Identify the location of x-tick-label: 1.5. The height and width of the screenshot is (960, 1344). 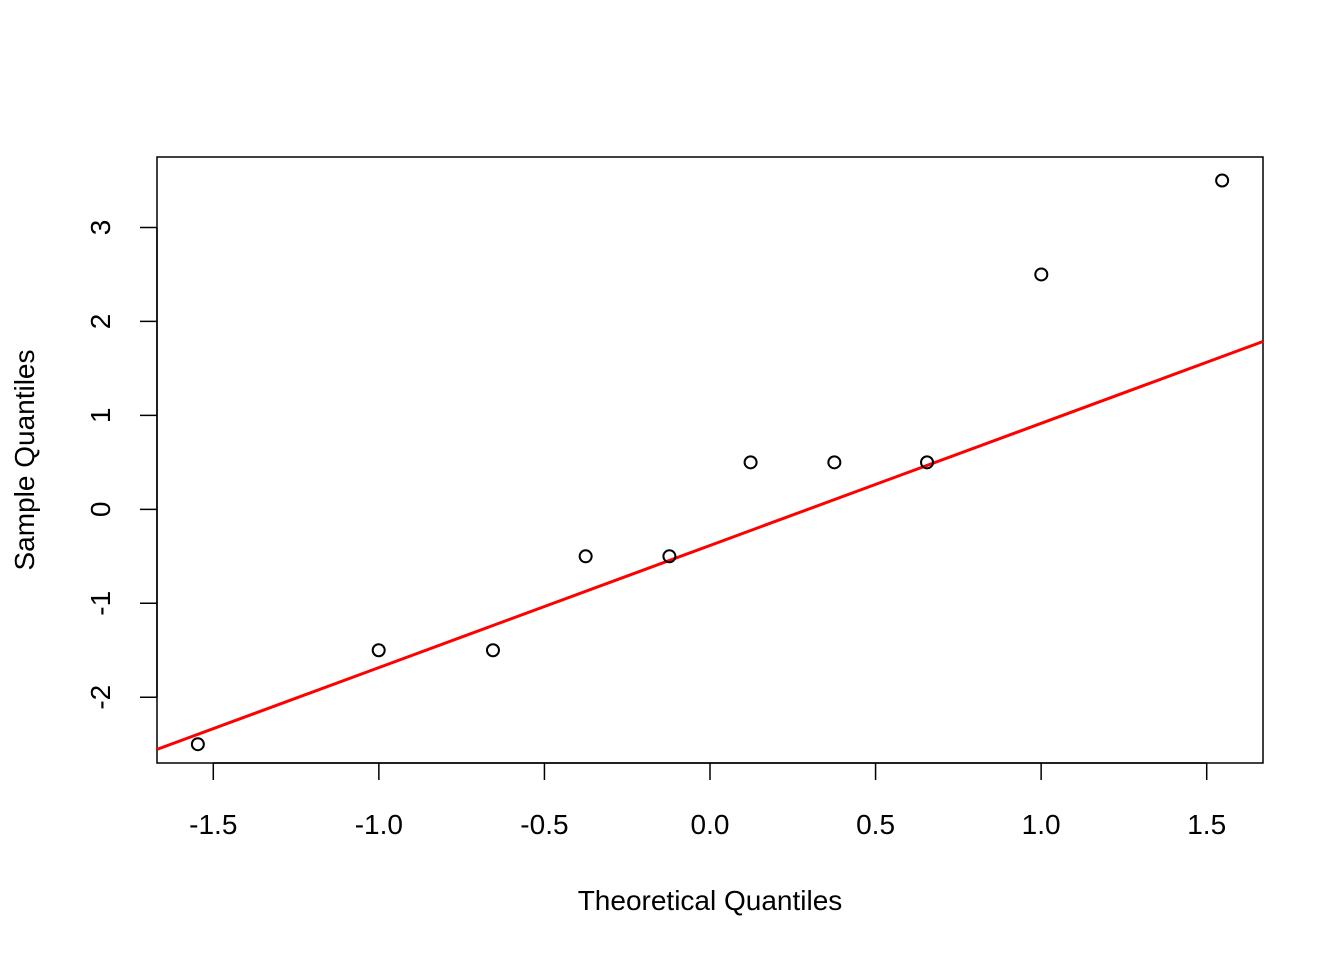
(1206, 824).